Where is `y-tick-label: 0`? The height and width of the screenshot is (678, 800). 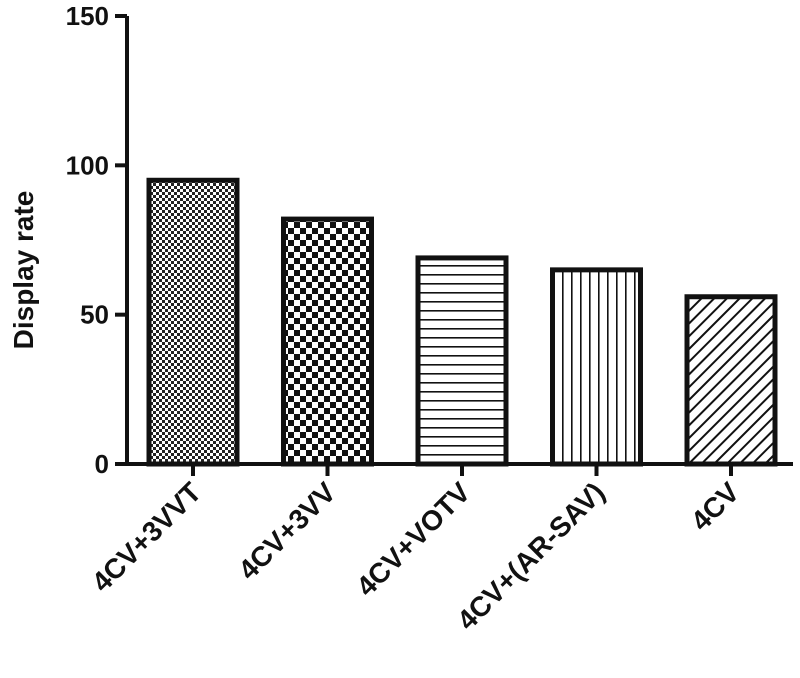 y-tick-label: 0 is located at coordinates (102, 464).